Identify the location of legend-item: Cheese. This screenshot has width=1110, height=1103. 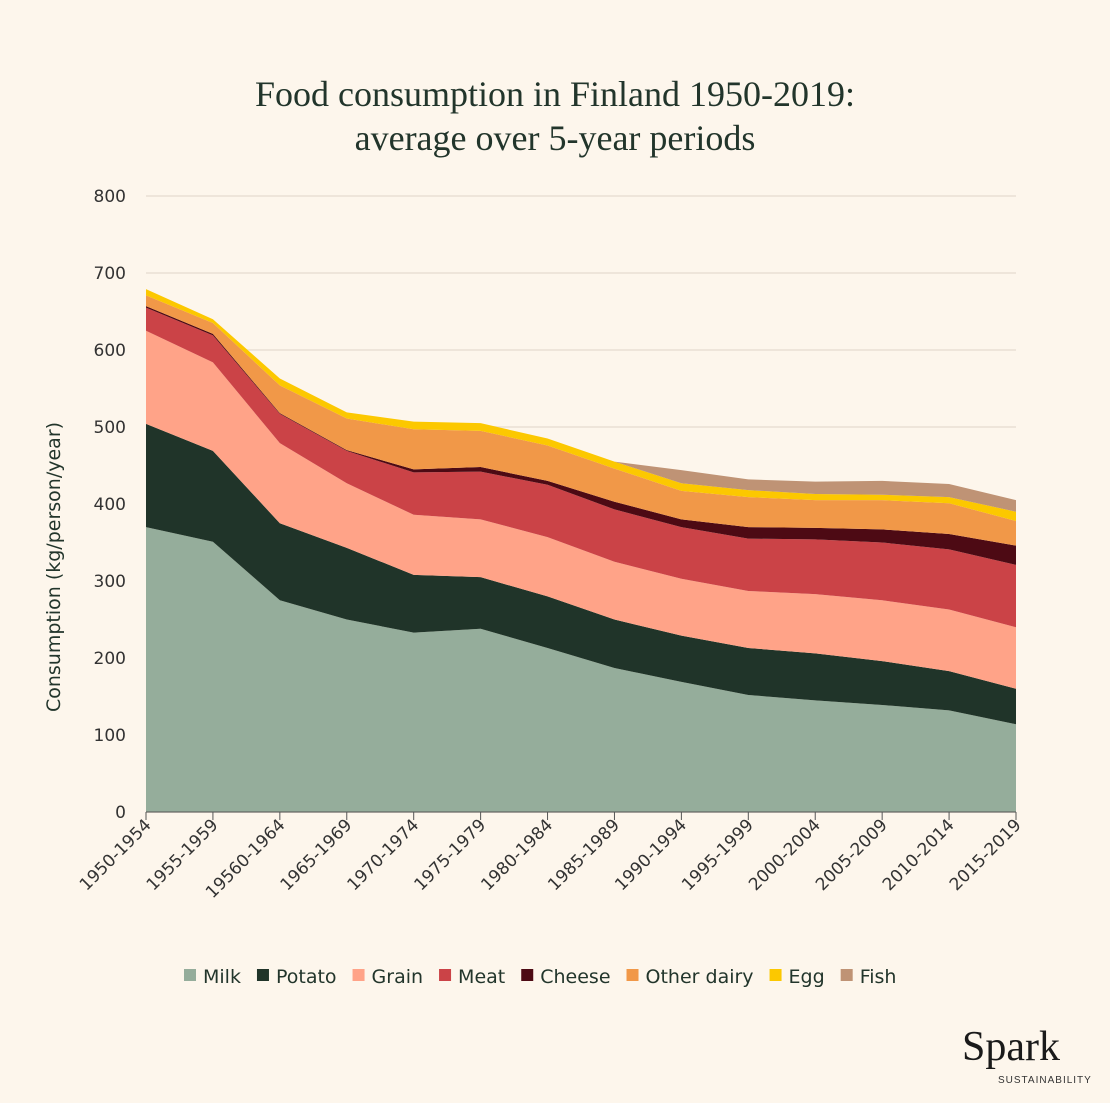
(566, 977).